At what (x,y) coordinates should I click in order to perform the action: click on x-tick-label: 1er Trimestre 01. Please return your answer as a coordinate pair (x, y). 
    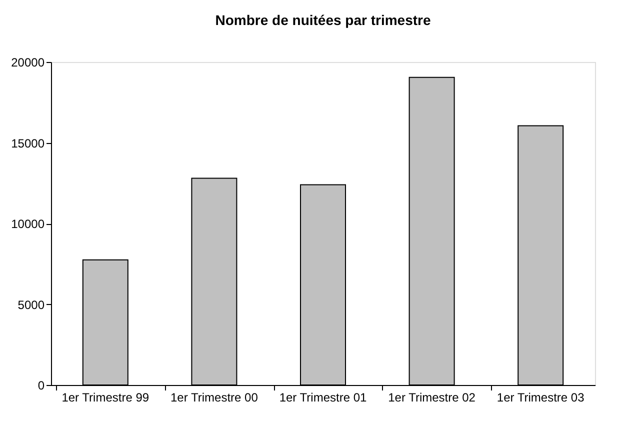
    Looking at the image, I should click on (323, 397).